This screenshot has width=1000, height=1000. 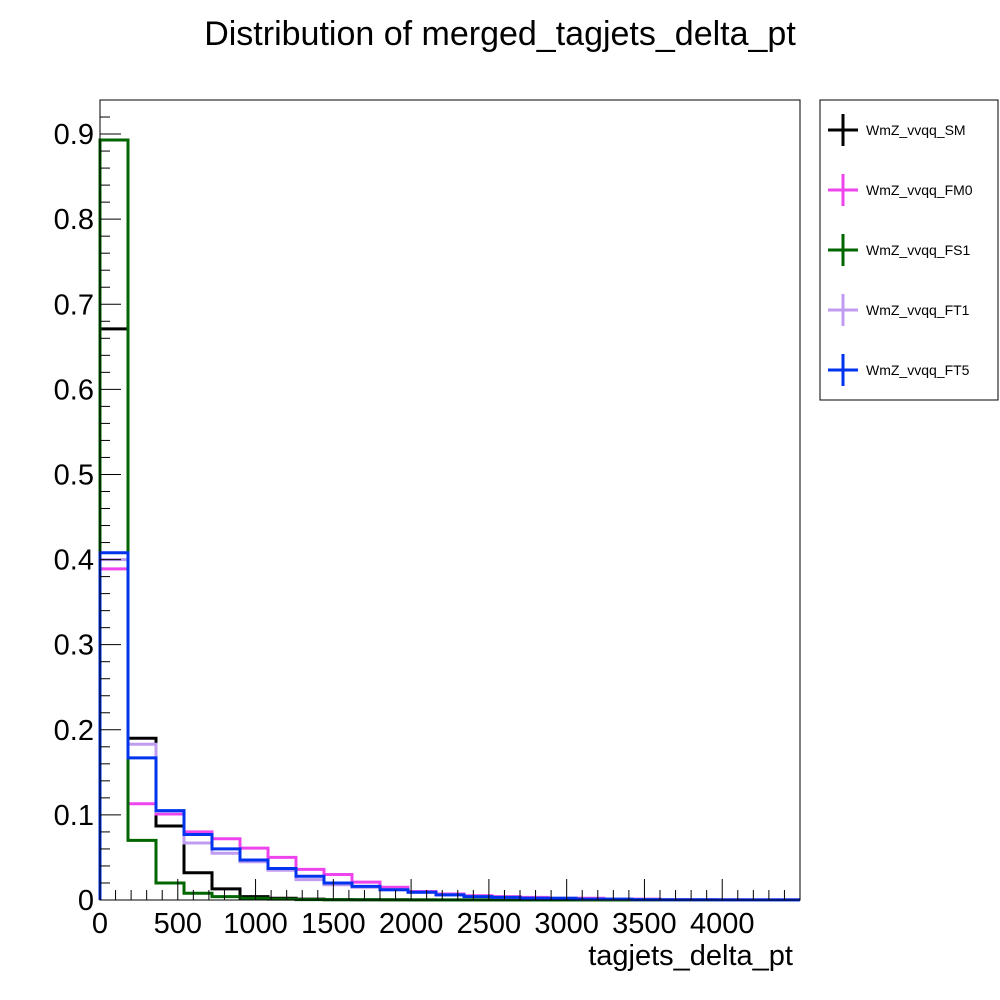 What do you see at coordinates (74, 305) in the screenshot?
I see `y-tick-label: 0.7` at bounding box center [74, 305].